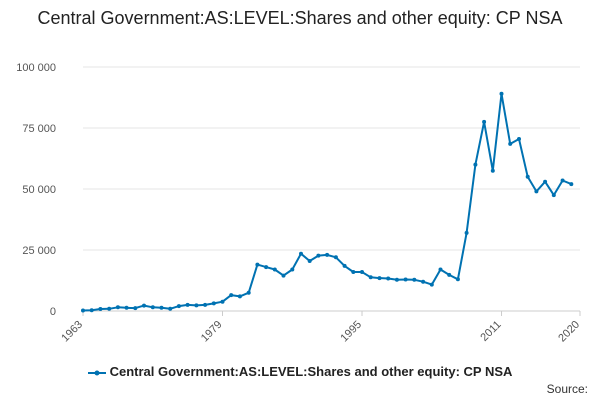 This screenshot has height=400, width=600. Describe the element at coordinates (53, 312) in the screenshot. I see `y-tick-label: 0` at that location.